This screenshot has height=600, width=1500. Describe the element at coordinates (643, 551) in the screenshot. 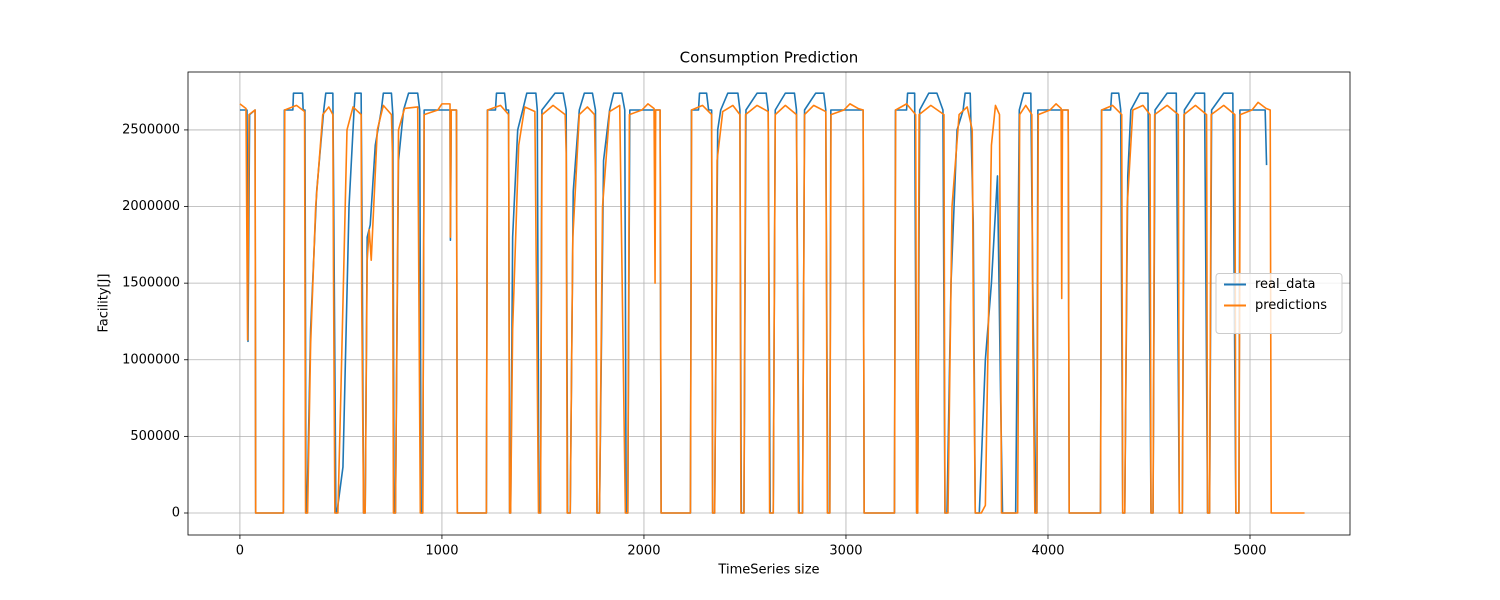

I see `x-tick-label: 2000` at that location.